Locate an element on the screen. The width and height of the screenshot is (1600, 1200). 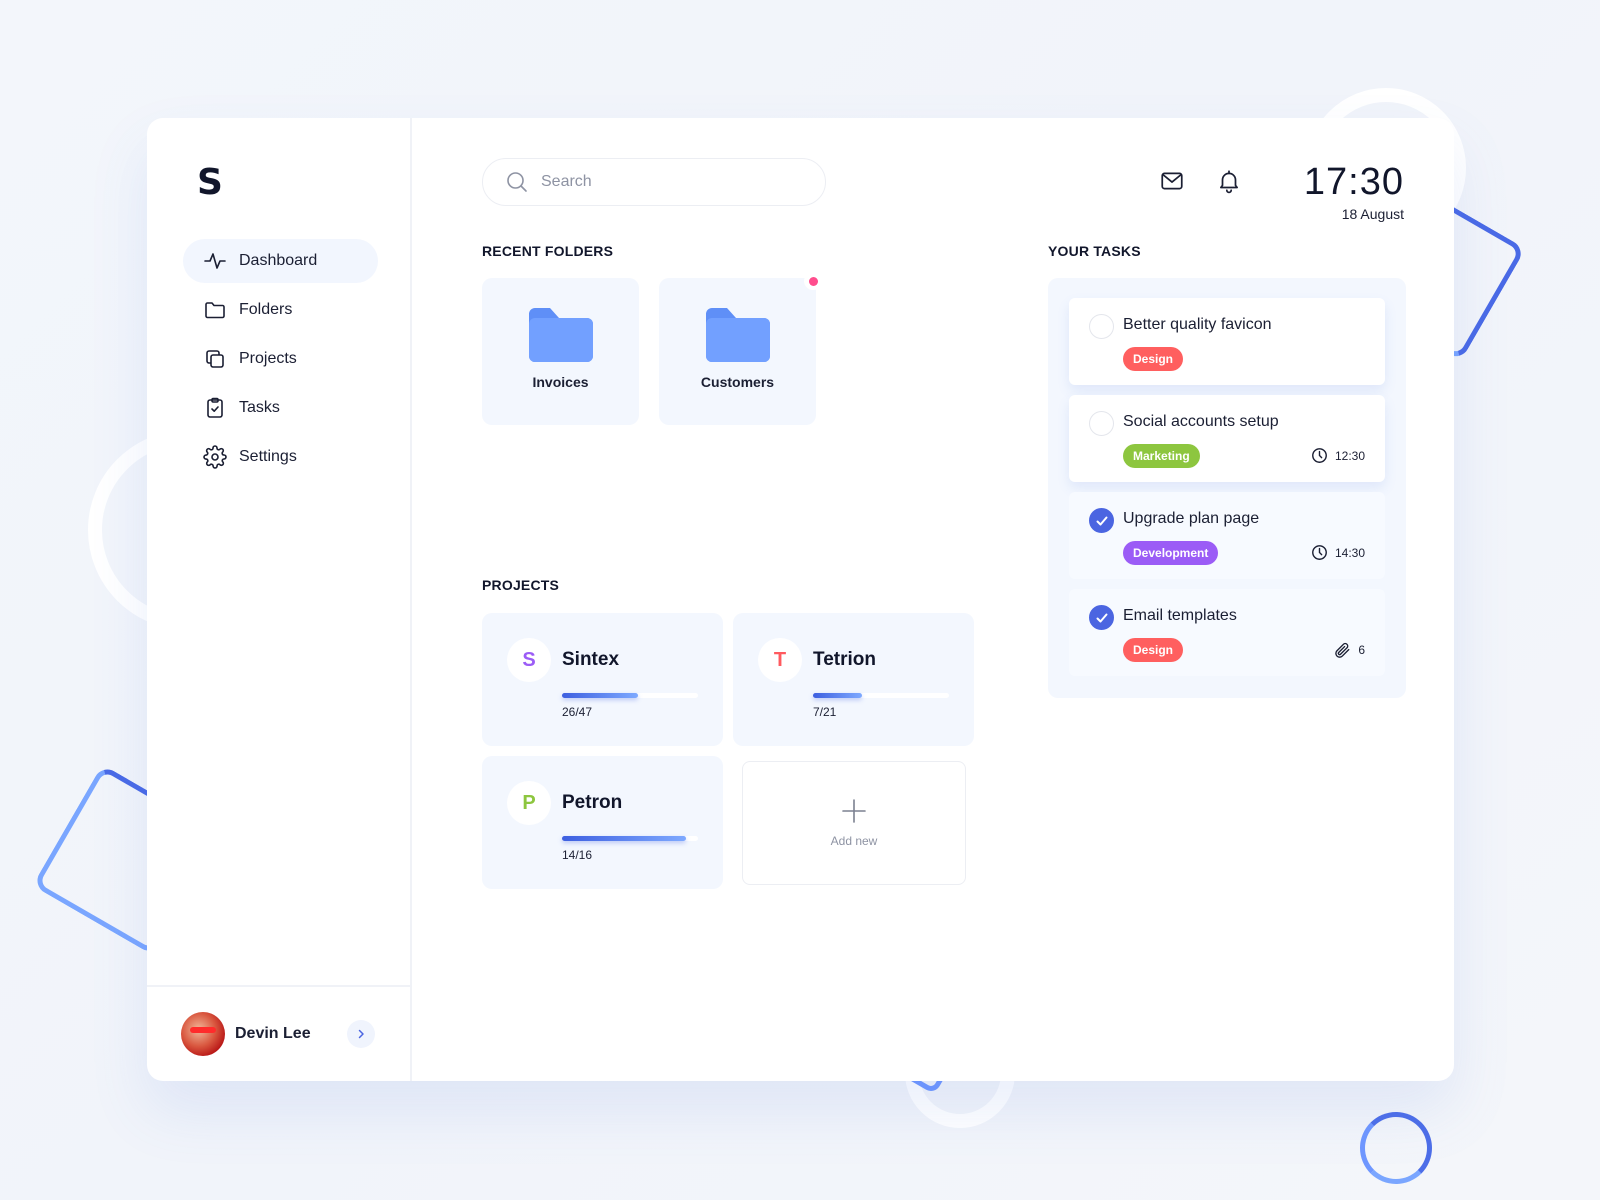
folder-label: Customers is located at coordinates (737, 382).